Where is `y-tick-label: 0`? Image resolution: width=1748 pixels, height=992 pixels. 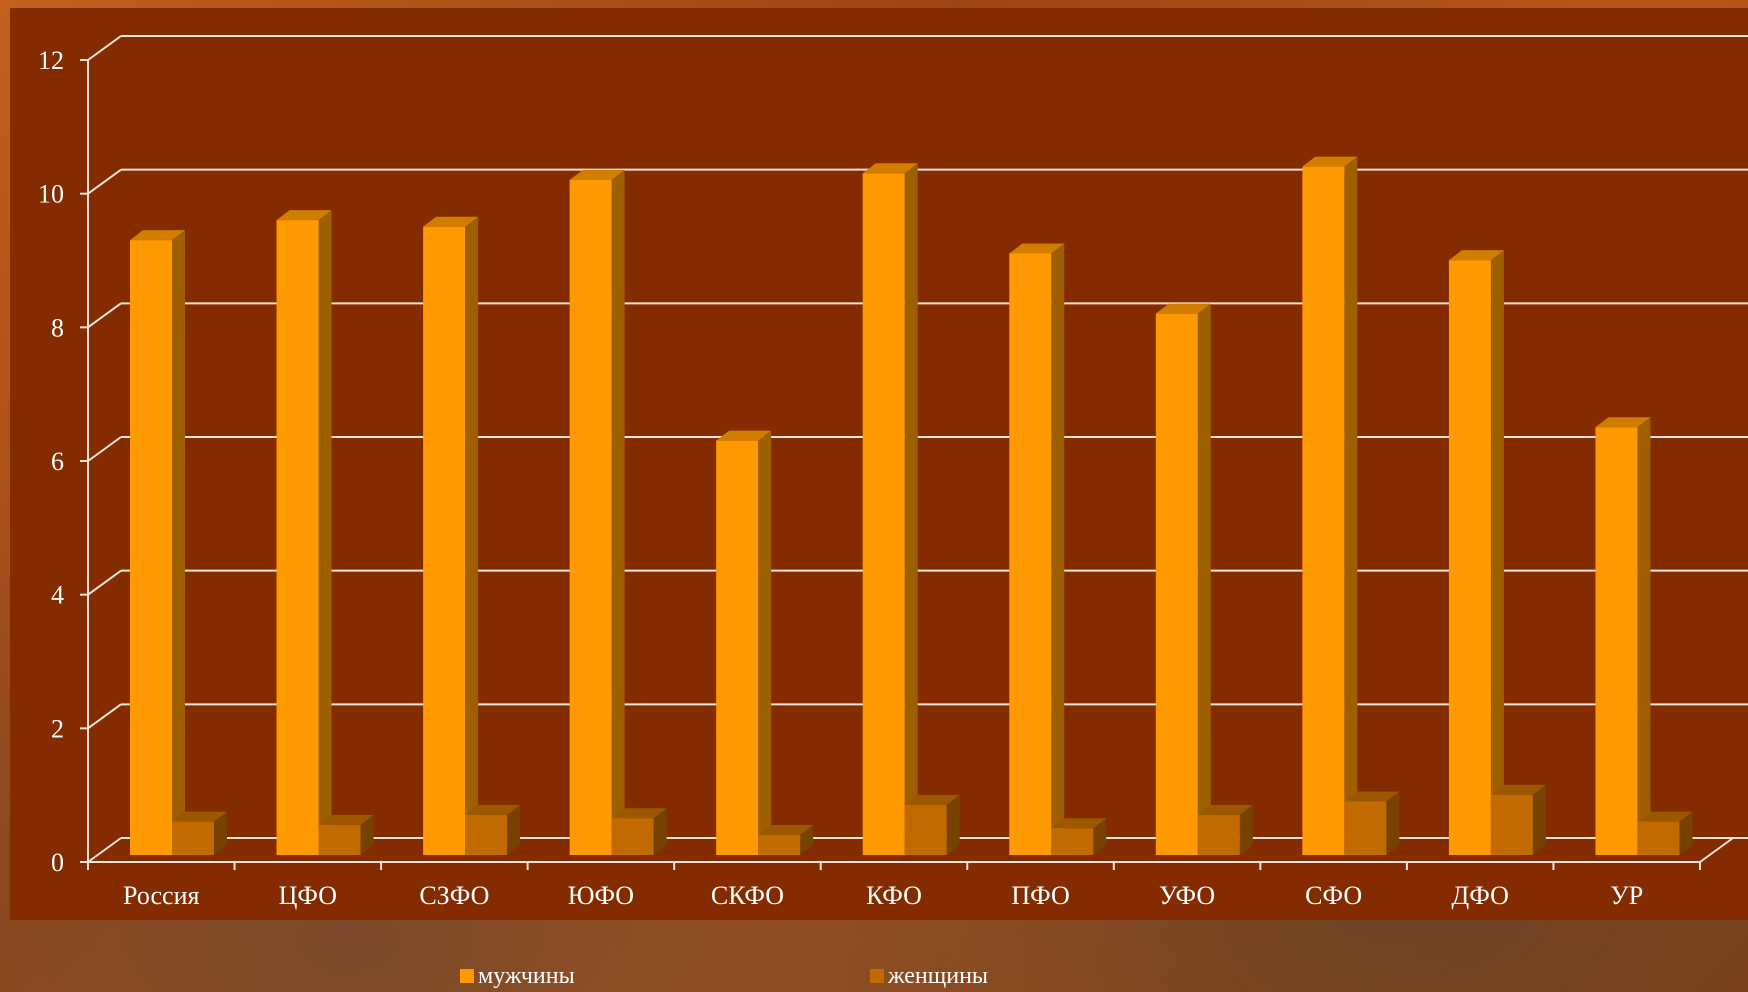
y-tick-label: 0 is located at coordinates (57, 862).